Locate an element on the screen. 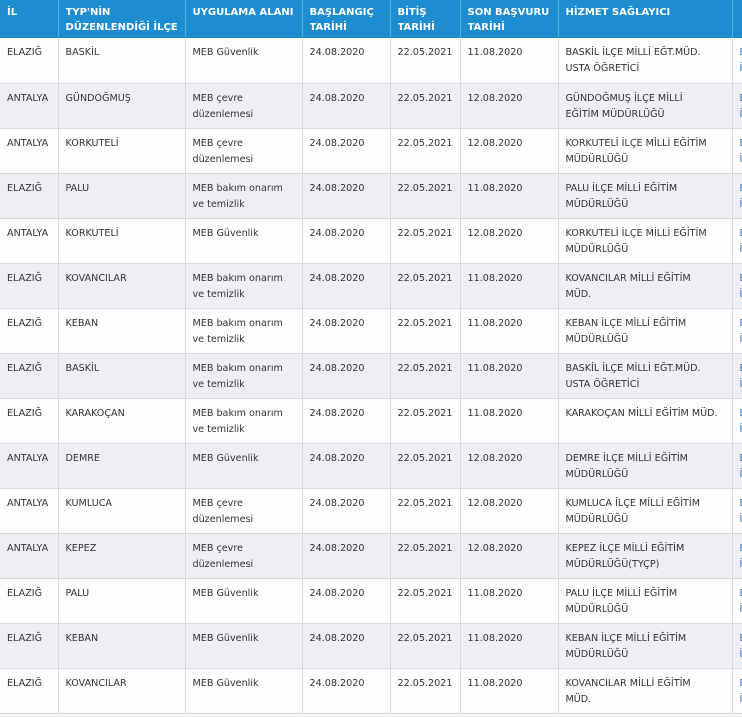 This screenshot has width=742, height=717. column-header: İL is located at coordinates (29, 19).